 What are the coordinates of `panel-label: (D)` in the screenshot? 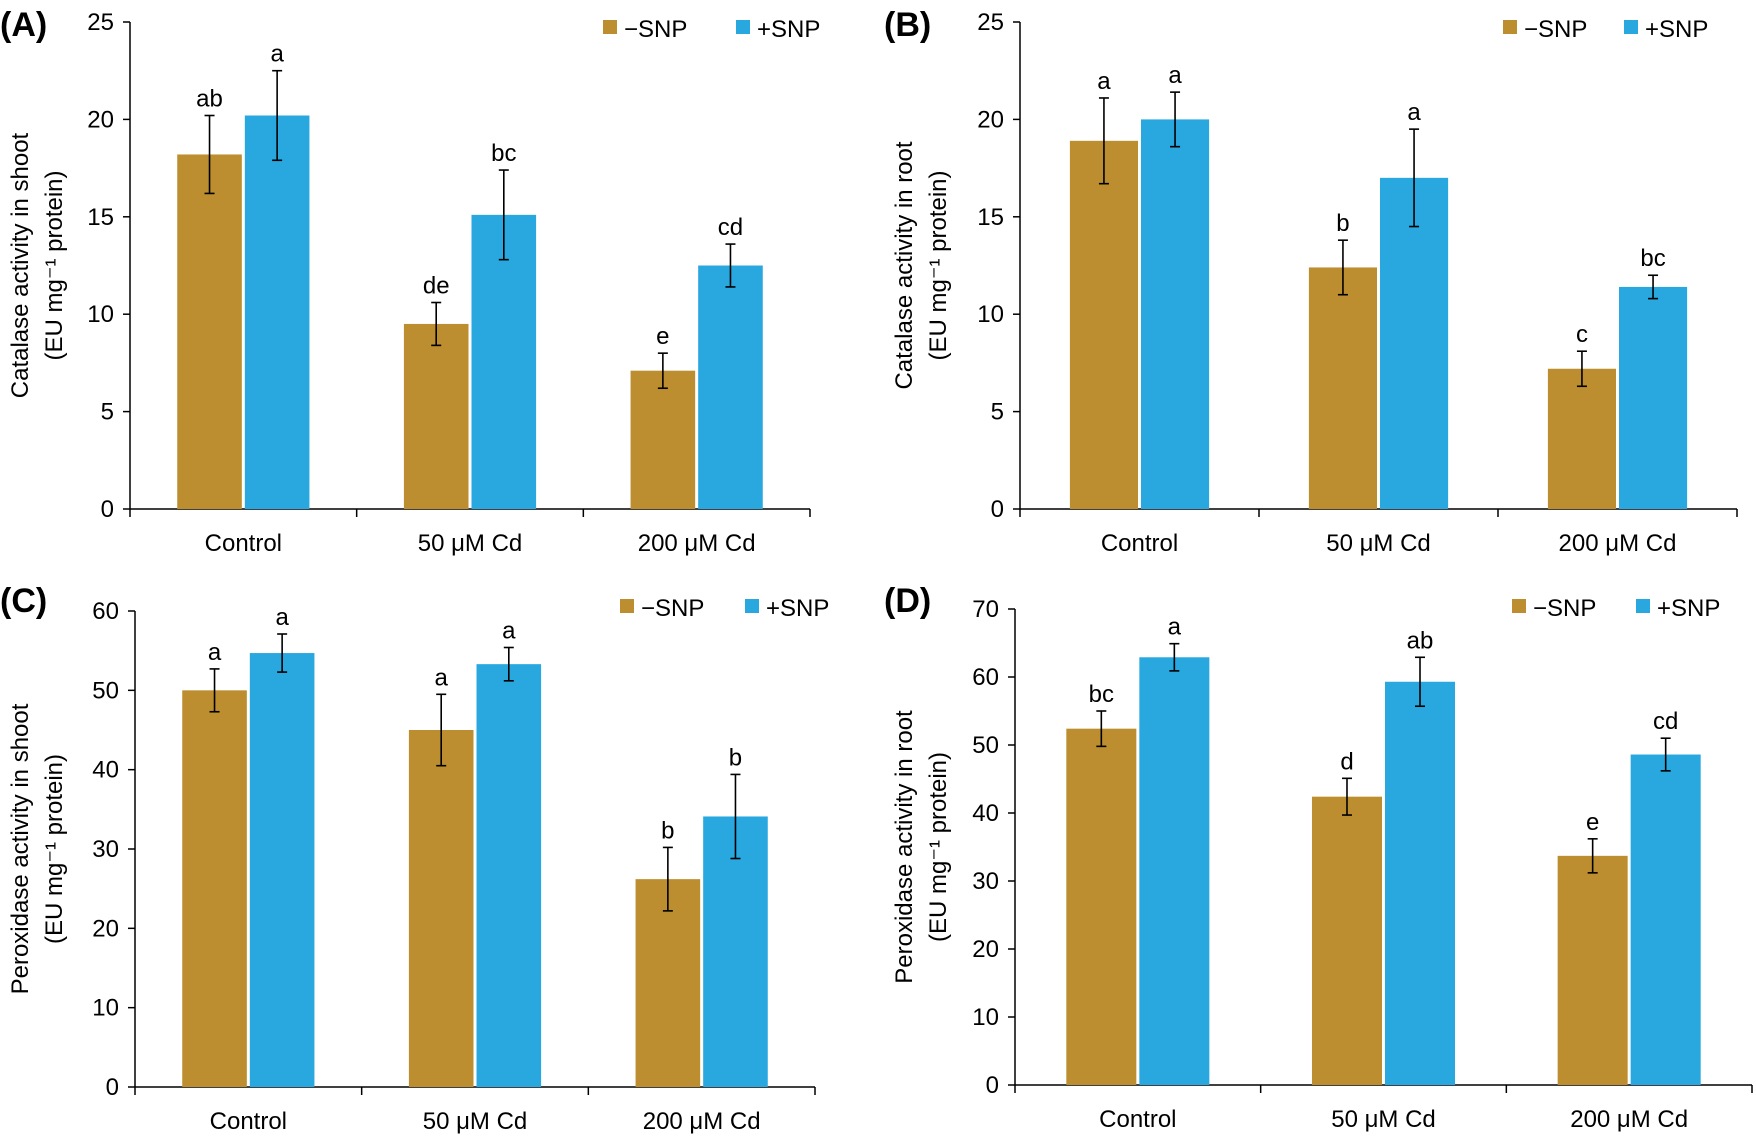 It's located at (907, 601).